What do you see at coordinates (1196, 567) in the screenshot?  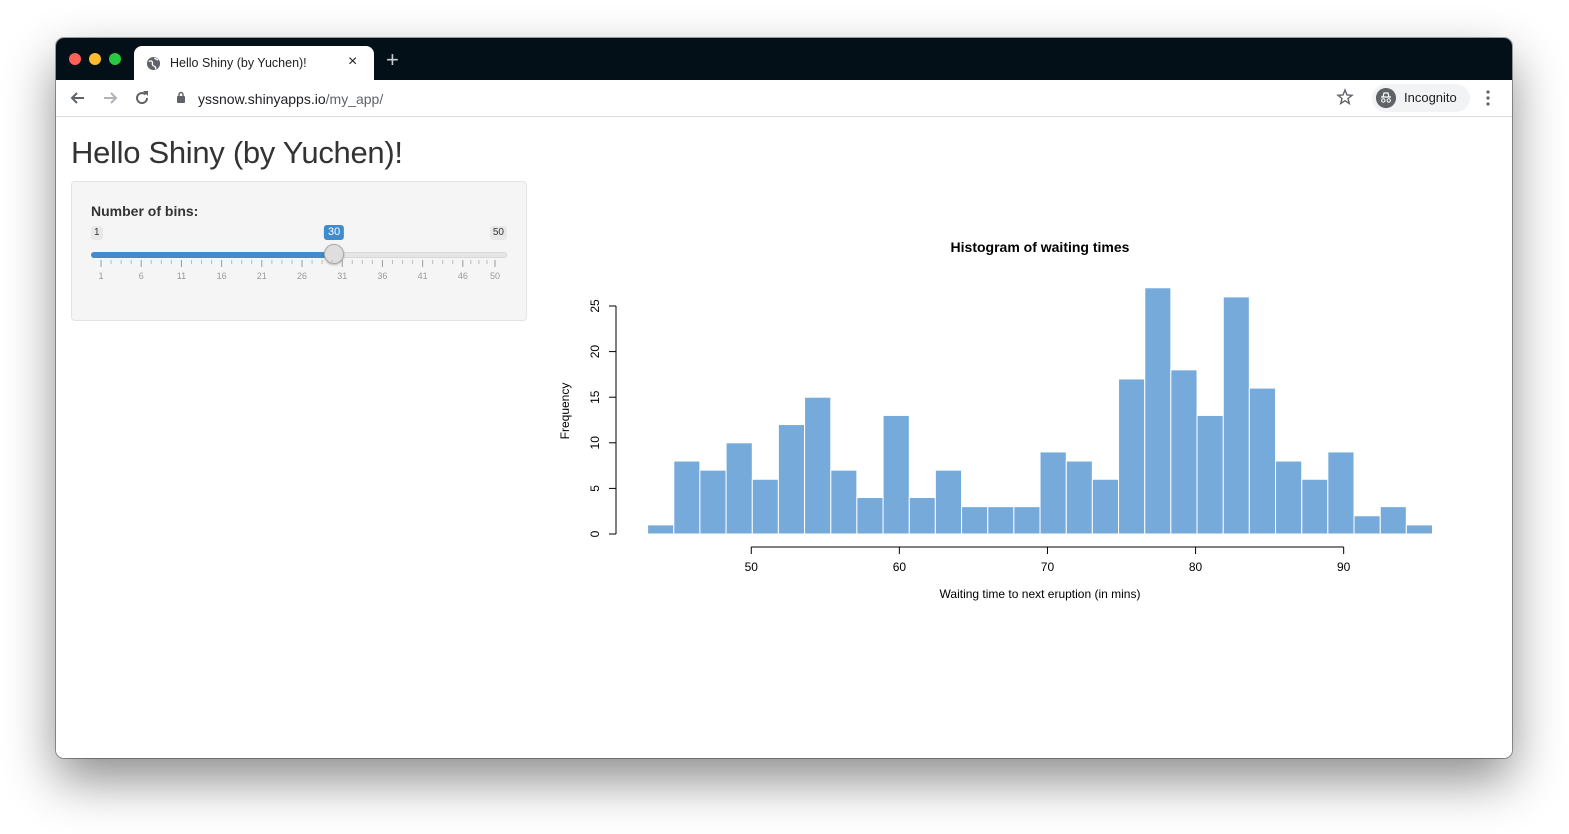 I see `x-tick-label: 80` at bounding box center [1196, 567].